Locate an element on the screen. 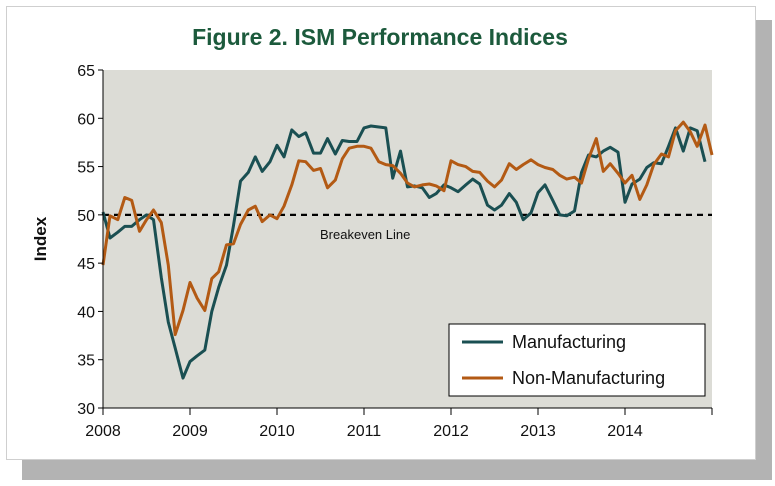 The width and height of the screenshot is (775, 486). chart-title: Figure 2. ISM Performance Indices is located at coordinates (380, 37).